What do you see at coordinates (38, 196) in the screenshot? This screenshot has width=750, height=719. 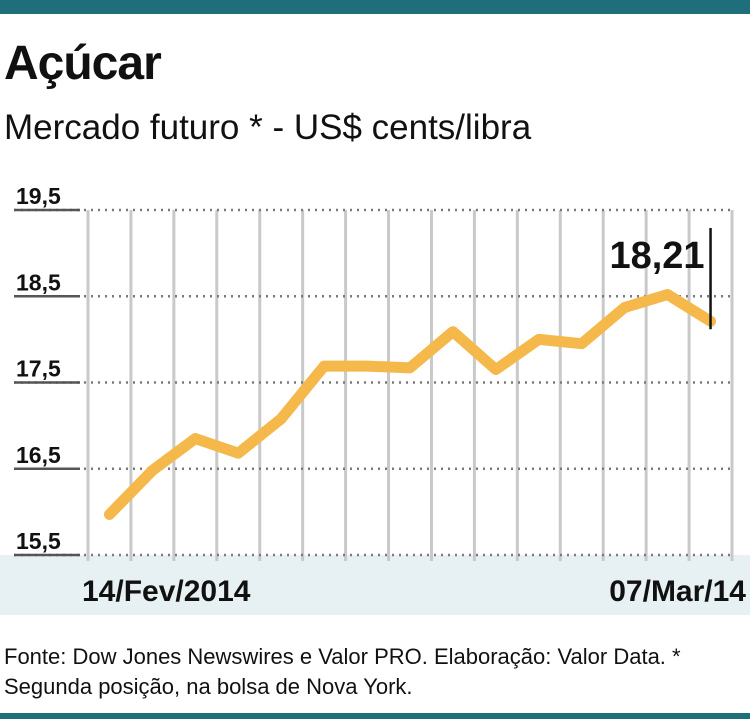 I see `y-tick-label: 19,5` at bounding box center [38, 196].